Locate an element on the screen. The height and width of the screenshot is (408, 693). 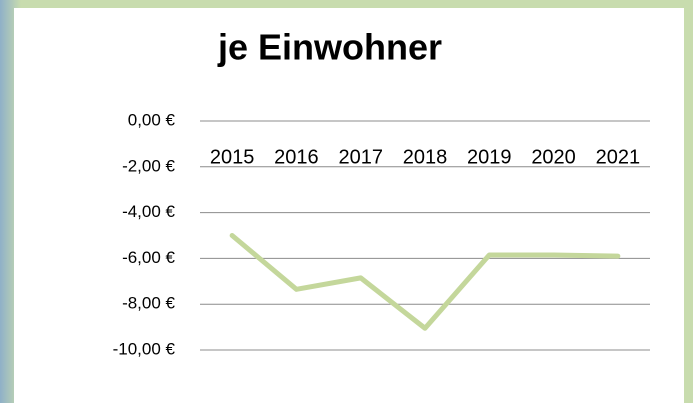
line-series is located at coordinates (425, 282).